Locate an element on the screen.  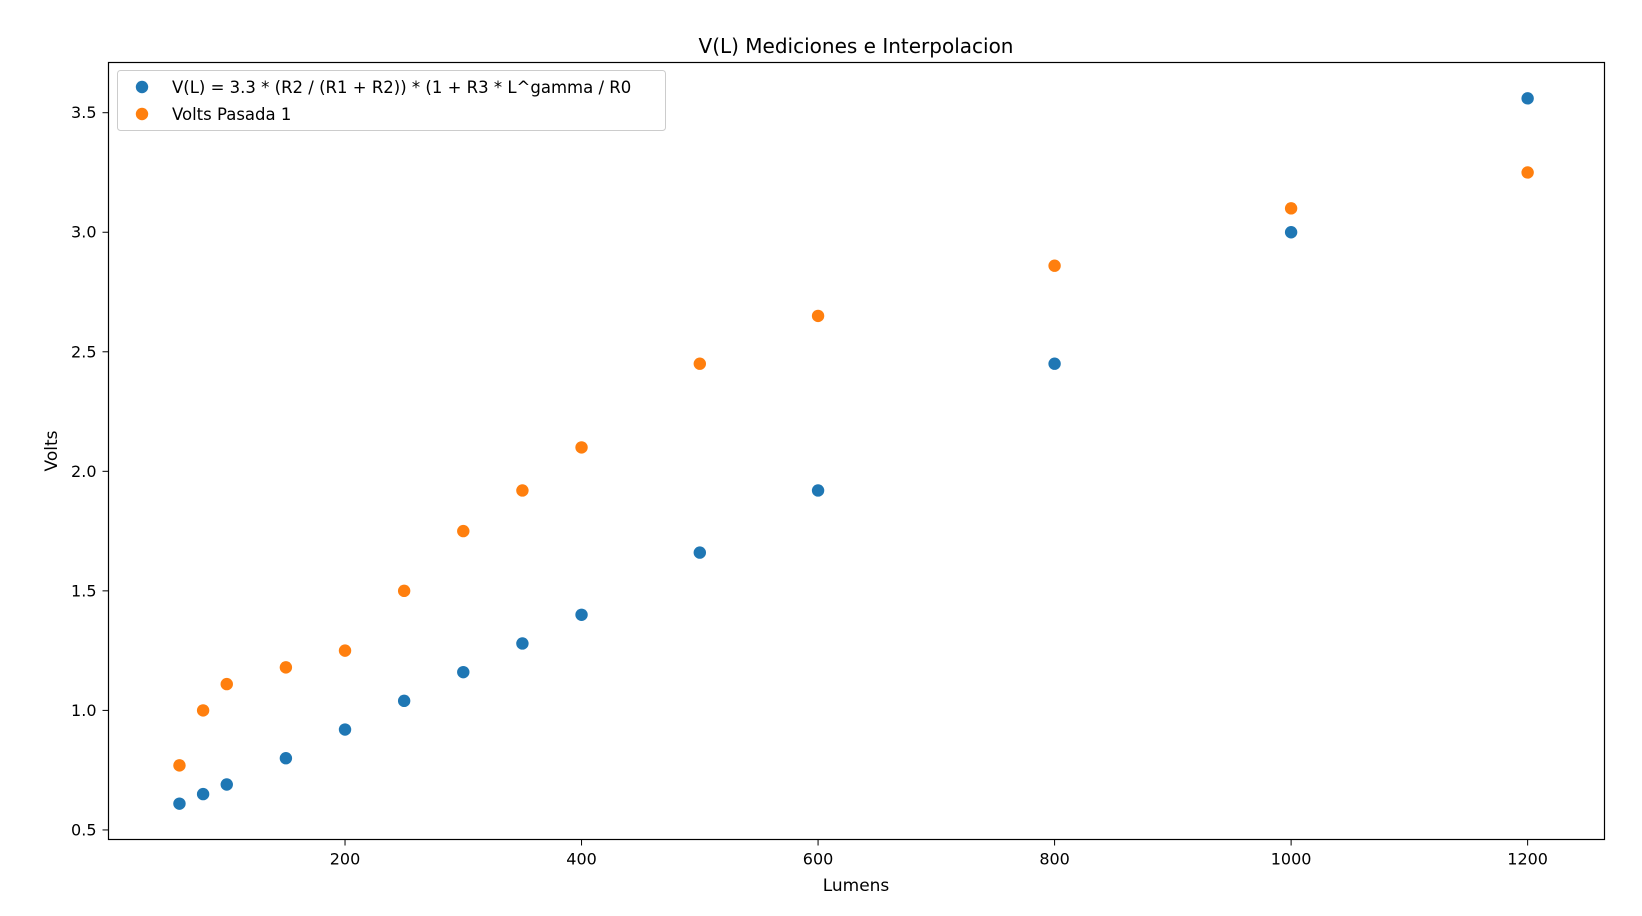
chart-title: V(L) Mediciones e Interpolacion is located at coordinates (856, 46).